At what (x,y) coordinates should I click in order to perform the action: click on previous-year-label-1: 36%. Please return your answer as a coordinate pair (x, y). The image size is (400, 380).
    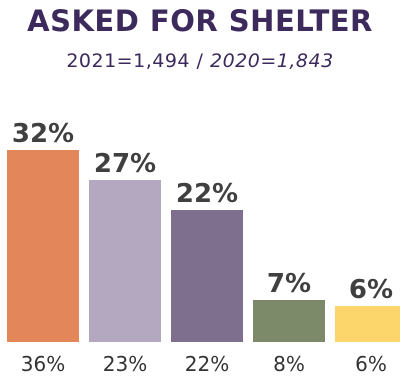
    Looking at the image, I should click on (43, 364).